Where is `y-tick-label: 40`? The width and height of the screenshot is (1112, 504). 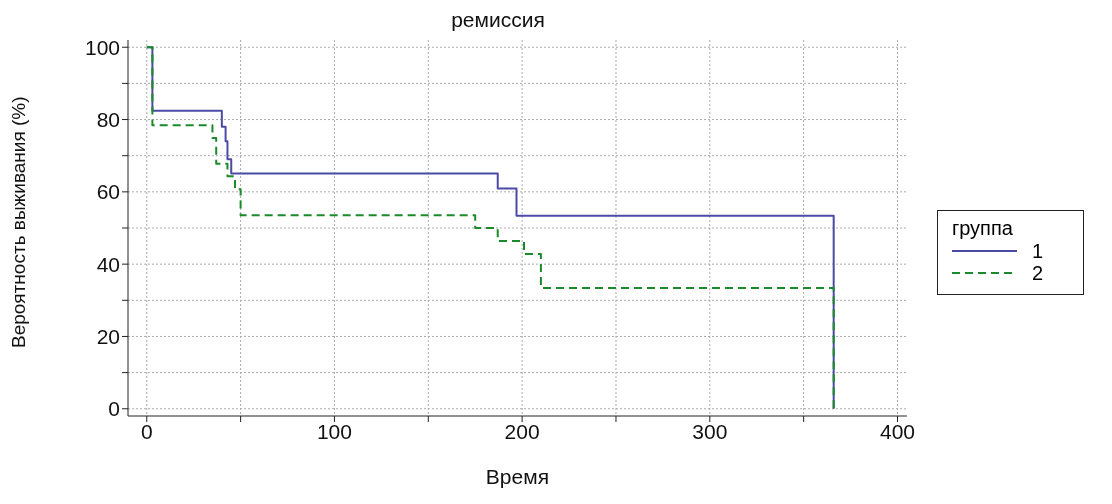
y-tick-label: 40 is located at coordinates (108, 264).